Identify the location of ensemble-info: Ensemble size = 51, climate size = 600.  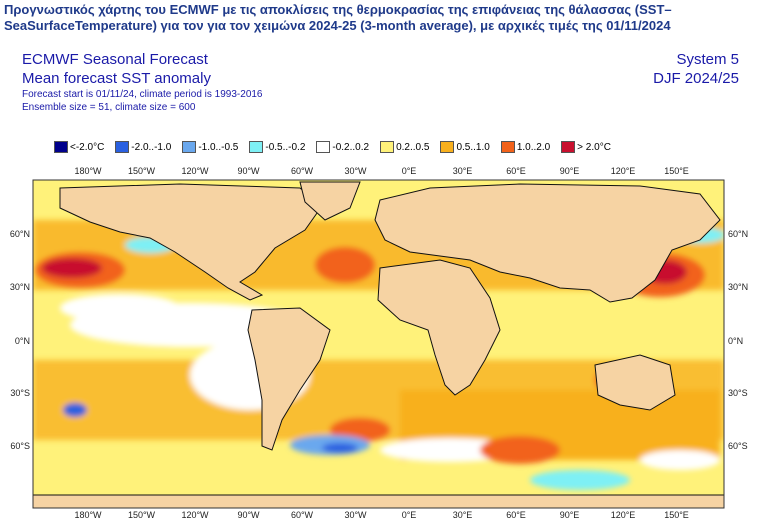
(109, 107).